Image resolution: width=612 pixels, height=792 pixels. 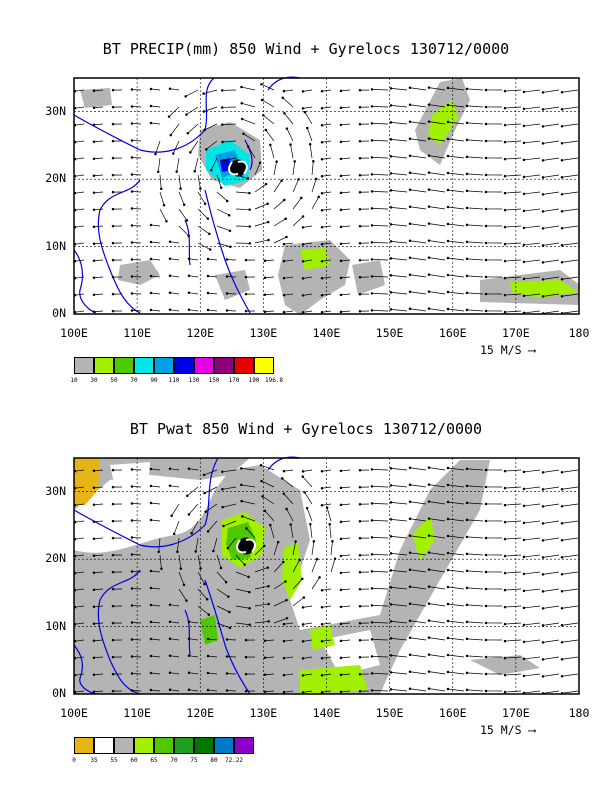 What do you see at coordinates (501, 350) in the screenshot?
I see `reference-vector-label: 15 M/S` at bounding box center [501, 350].